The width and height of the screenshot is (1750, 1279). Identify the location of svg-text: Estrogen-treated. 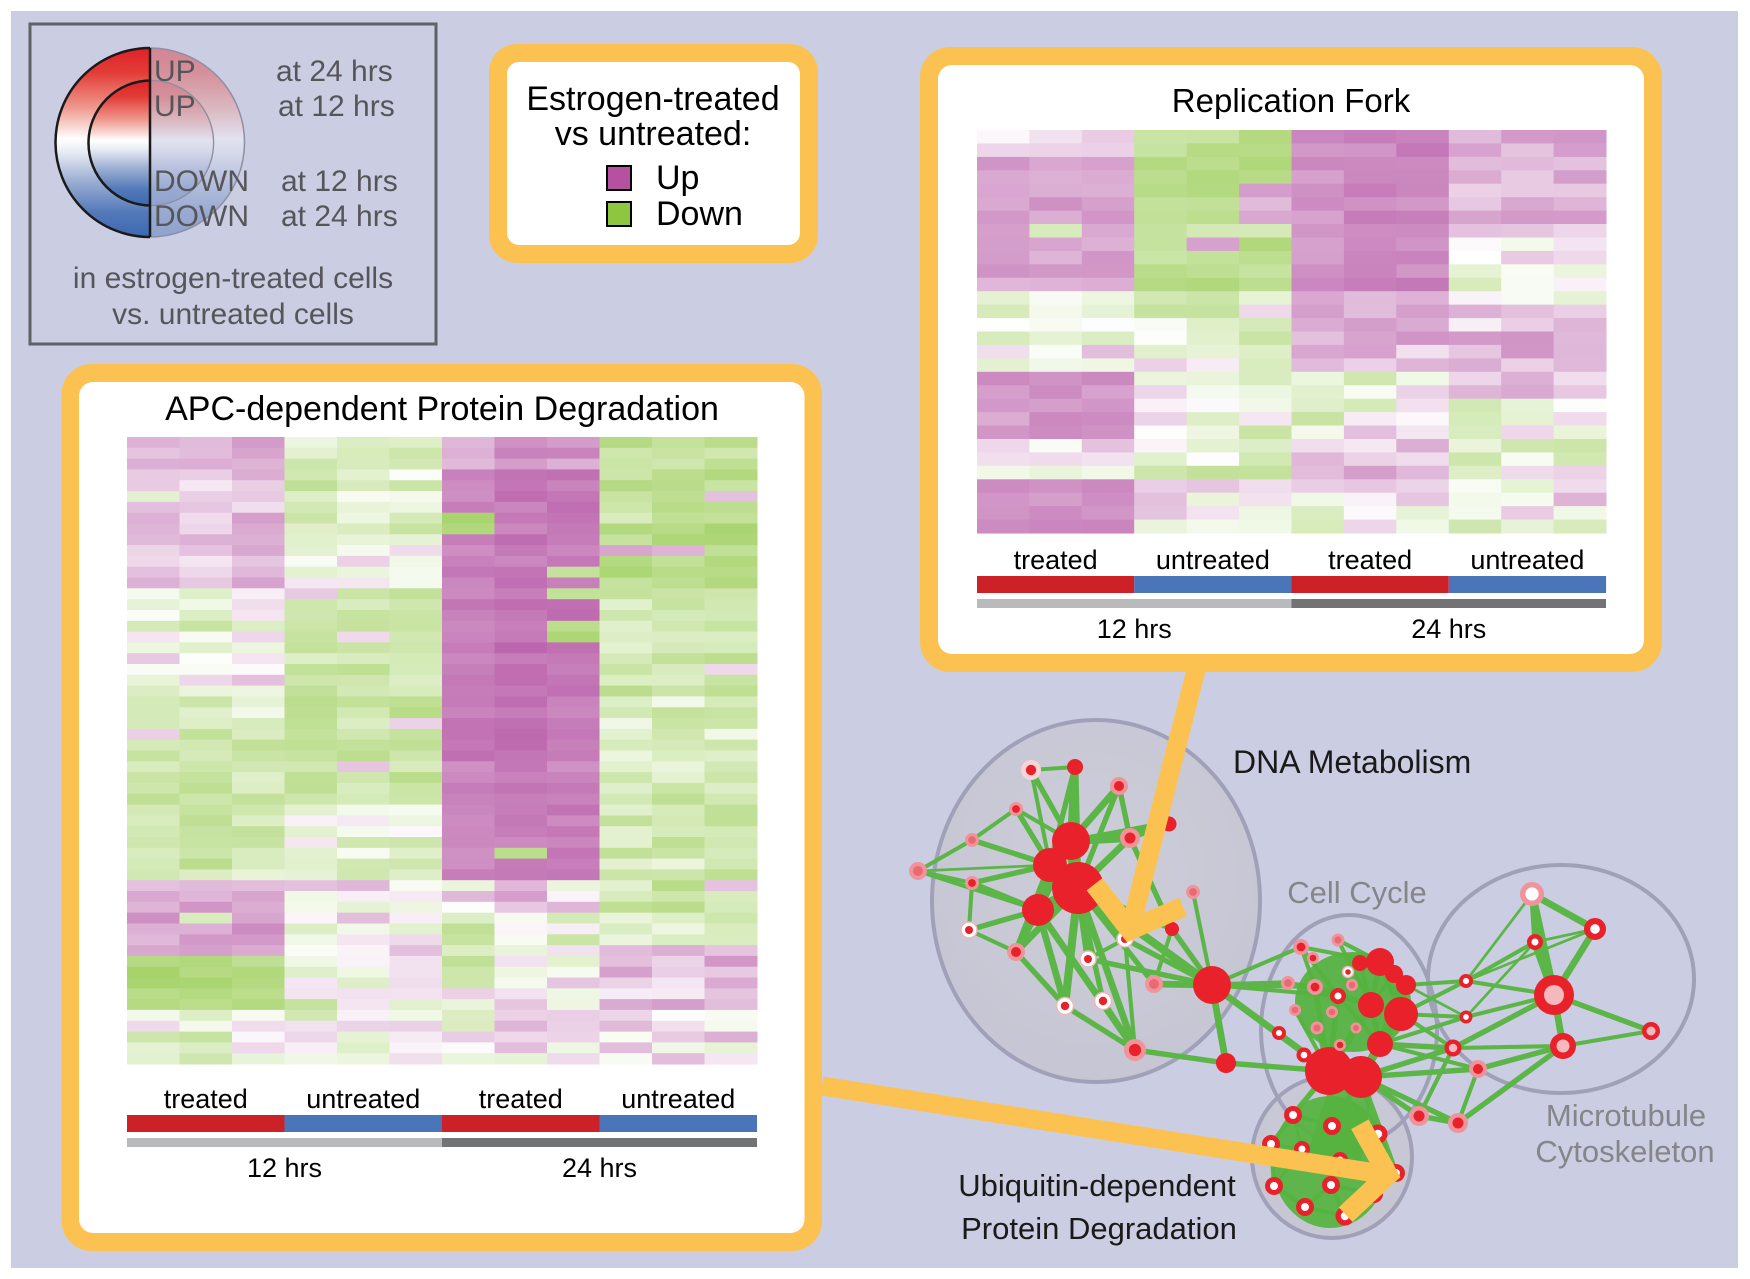
(652, 99).